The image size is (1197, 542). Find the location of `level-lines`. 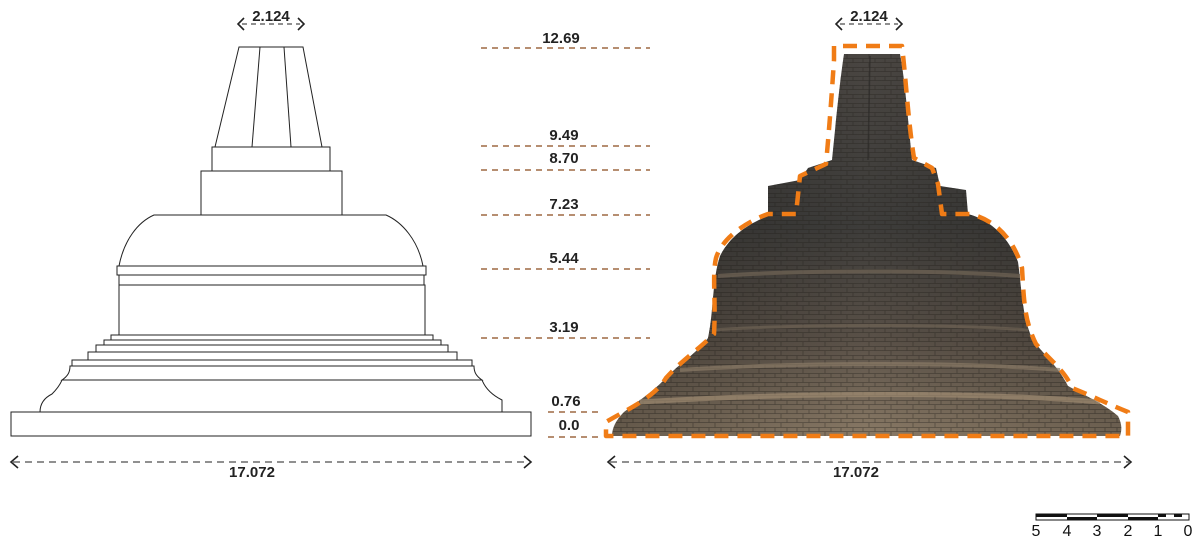

level-lines is located at coordinates (565, 242).